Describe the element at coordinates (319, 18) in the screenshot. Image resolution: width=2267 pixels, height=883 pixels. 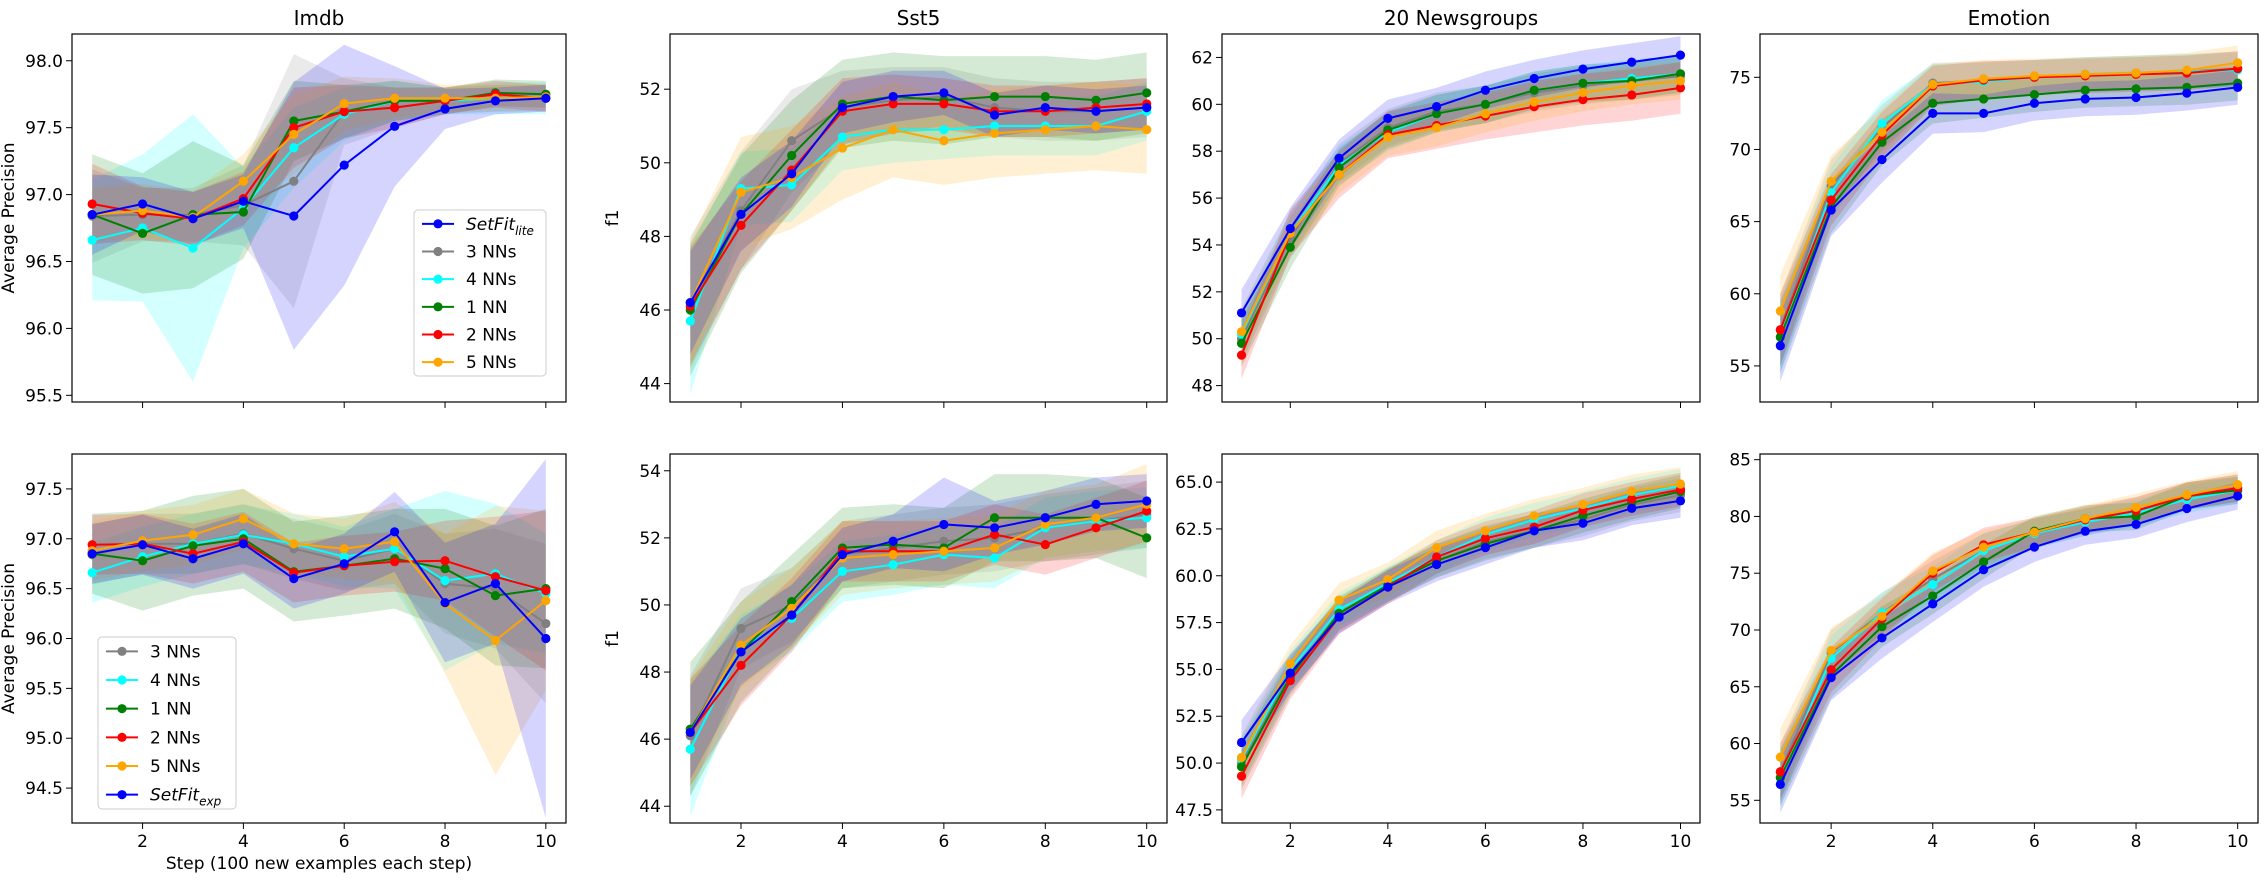
I see `subplot-title: Imdb` at that location.